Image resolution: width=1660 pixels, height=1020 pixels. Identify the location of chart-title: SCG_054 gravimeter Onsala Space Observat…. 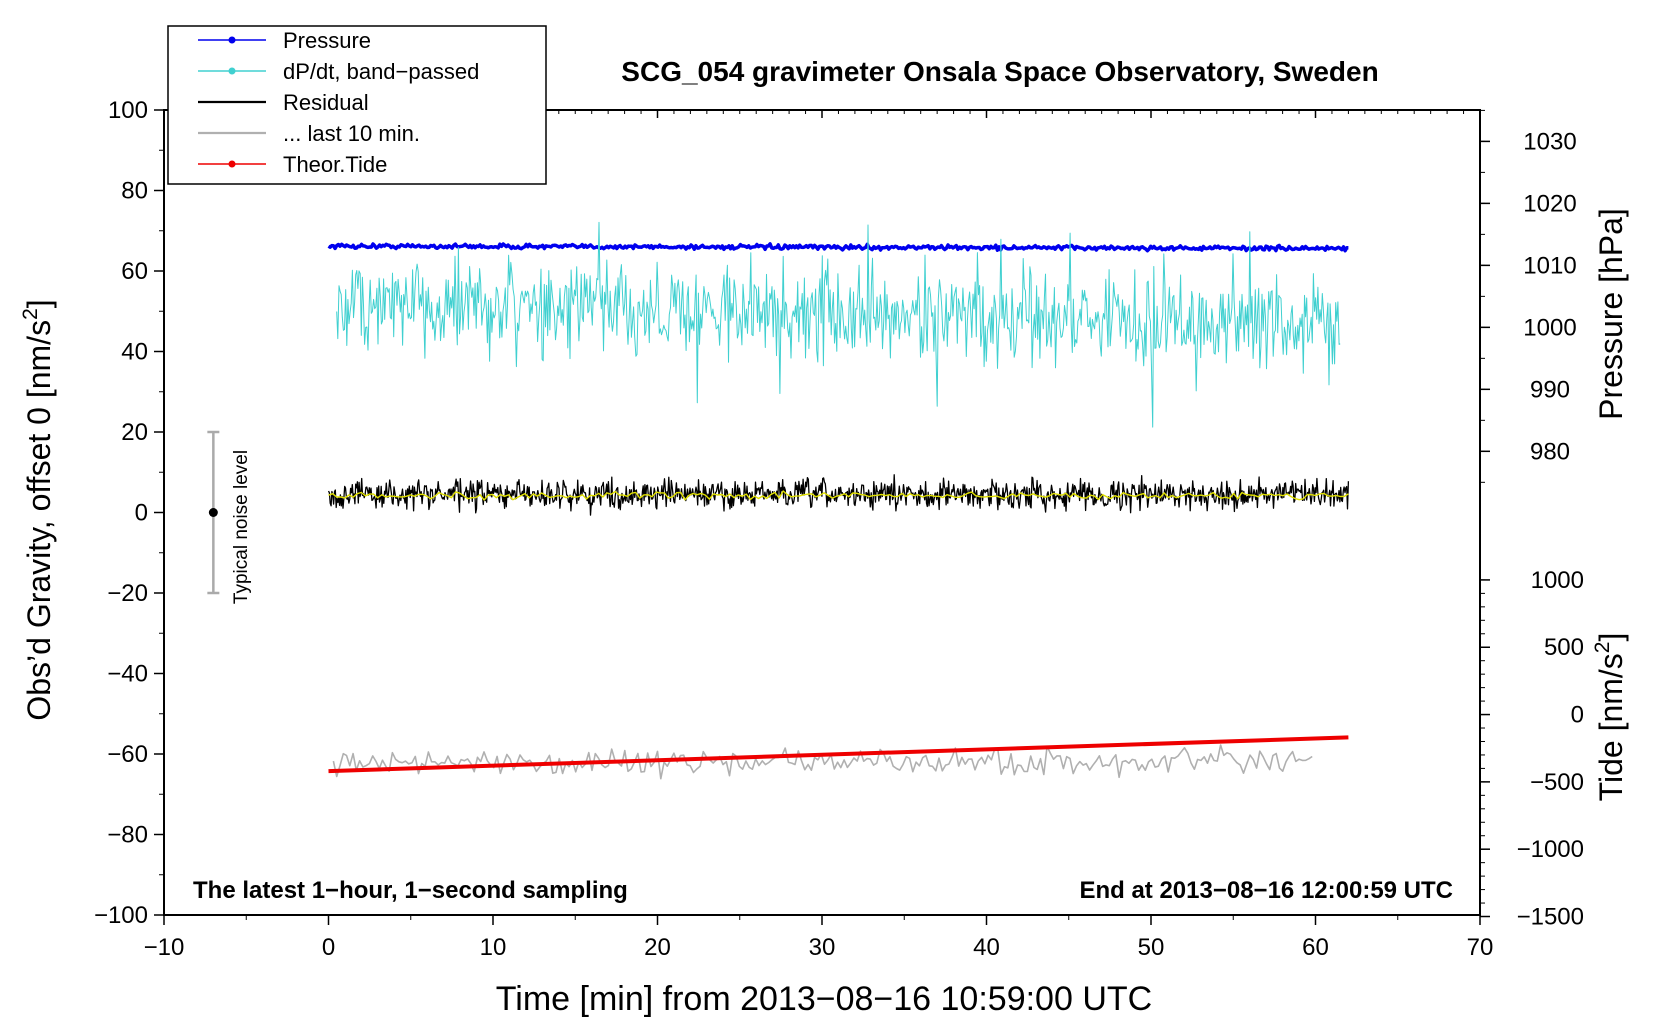
(999, 71).